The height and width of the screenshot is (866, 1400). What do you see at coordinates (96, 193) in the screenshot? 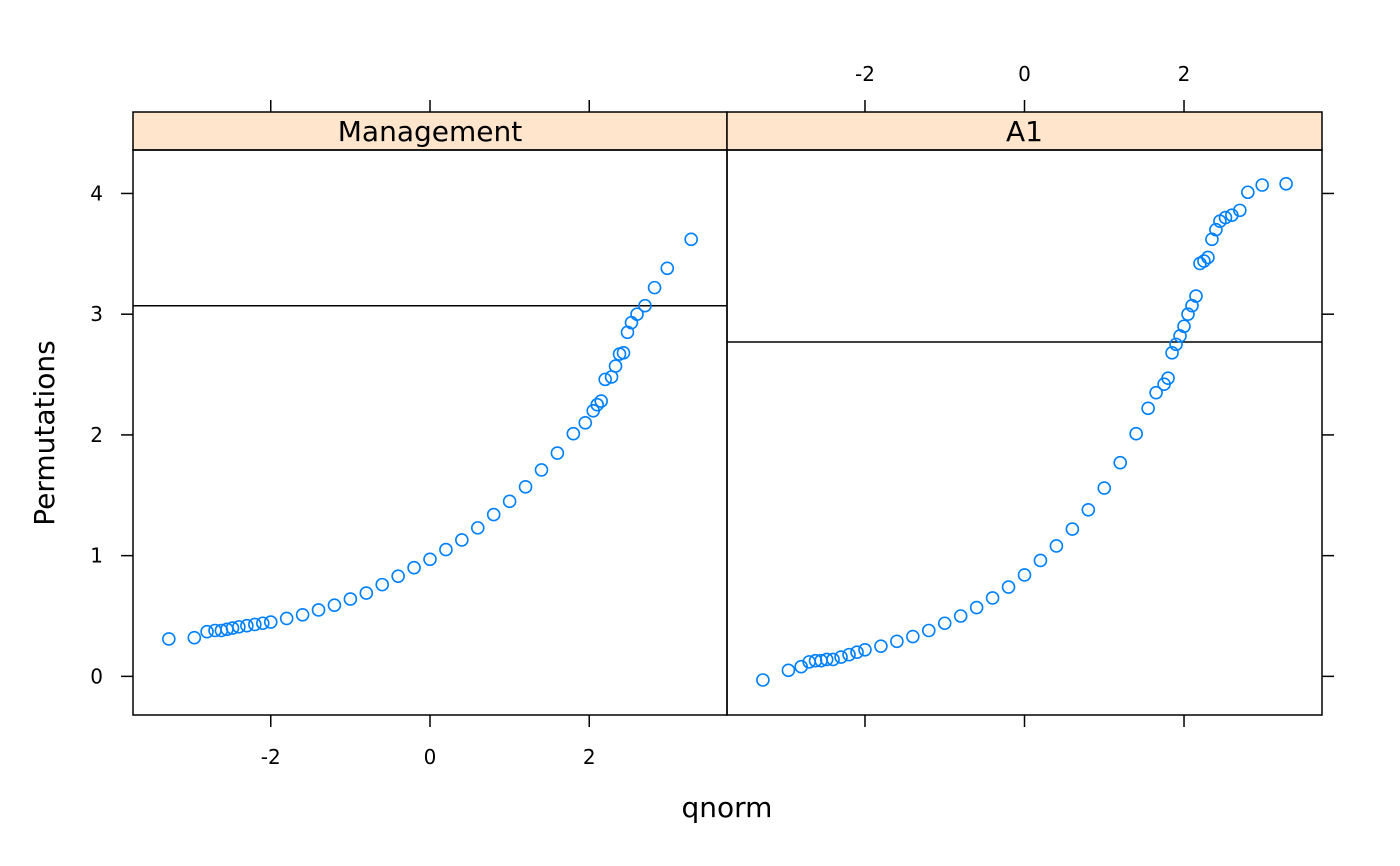
I see `y-tick-label: 4` at bounding box center [96, 193].